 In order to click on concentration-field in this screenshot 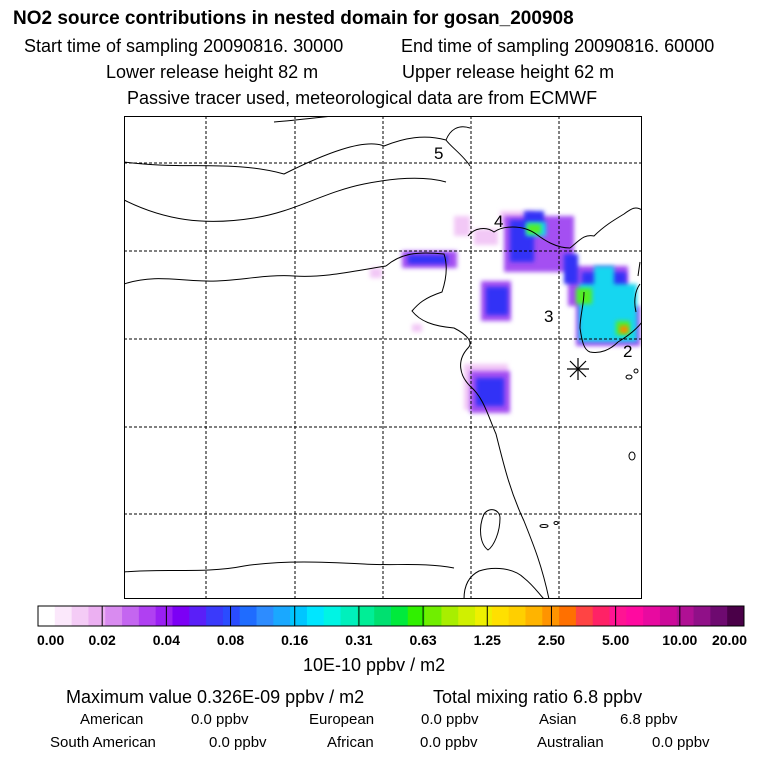, I will do `click(505, 312)`.